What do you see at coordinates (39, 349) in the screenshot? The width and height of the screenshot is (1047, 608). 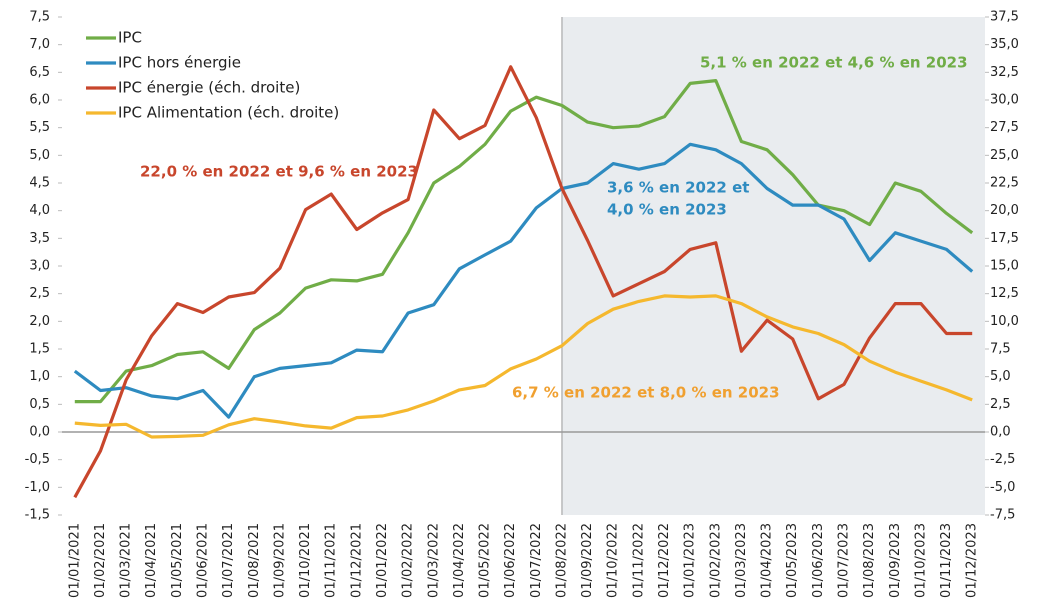 I see `y-tick-label: 1,5` at bounding box center [39, 349].